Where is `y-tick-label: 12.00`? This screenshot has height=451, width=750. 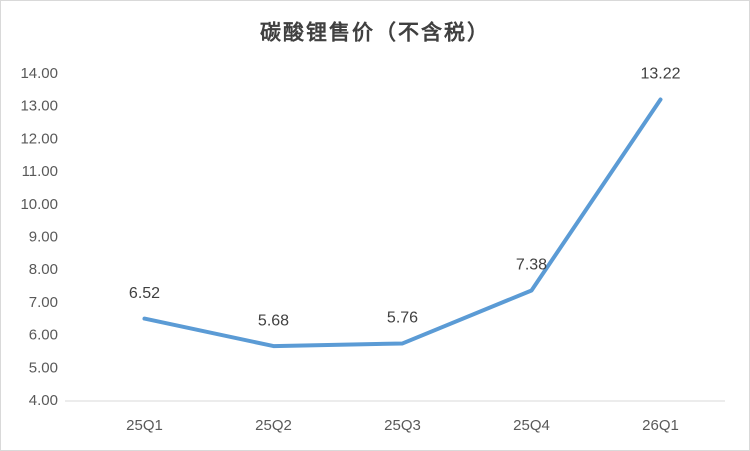
y-tick-label: 12.00 is located at coordinates (39, 138).